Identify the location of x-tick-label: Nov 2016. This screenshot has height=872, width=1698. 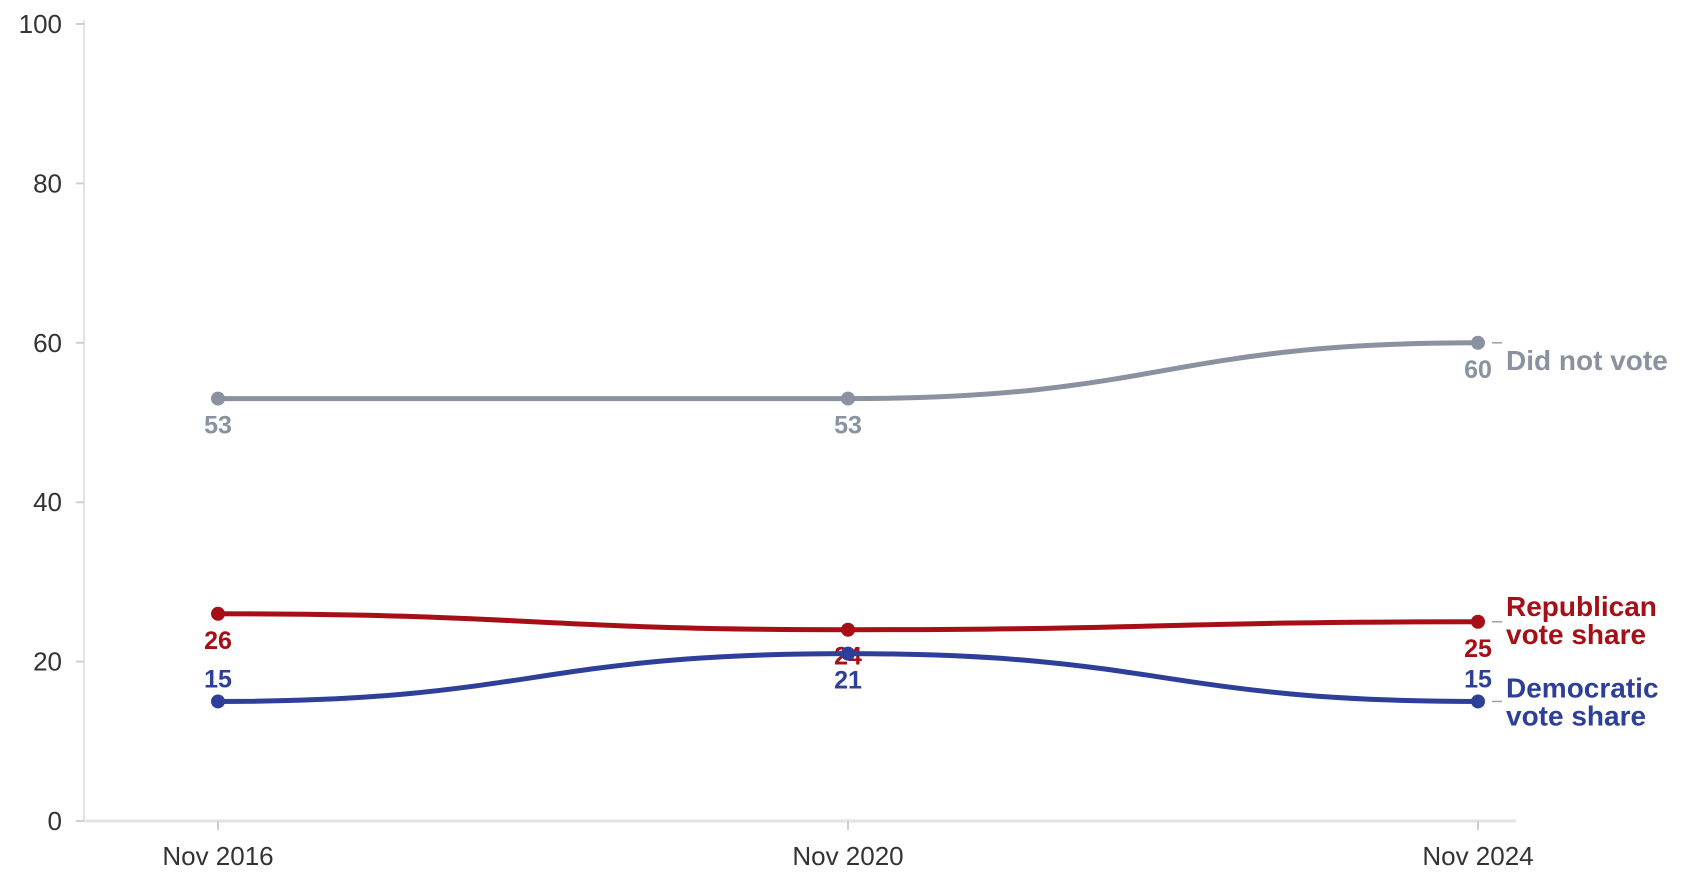
(217, 856).